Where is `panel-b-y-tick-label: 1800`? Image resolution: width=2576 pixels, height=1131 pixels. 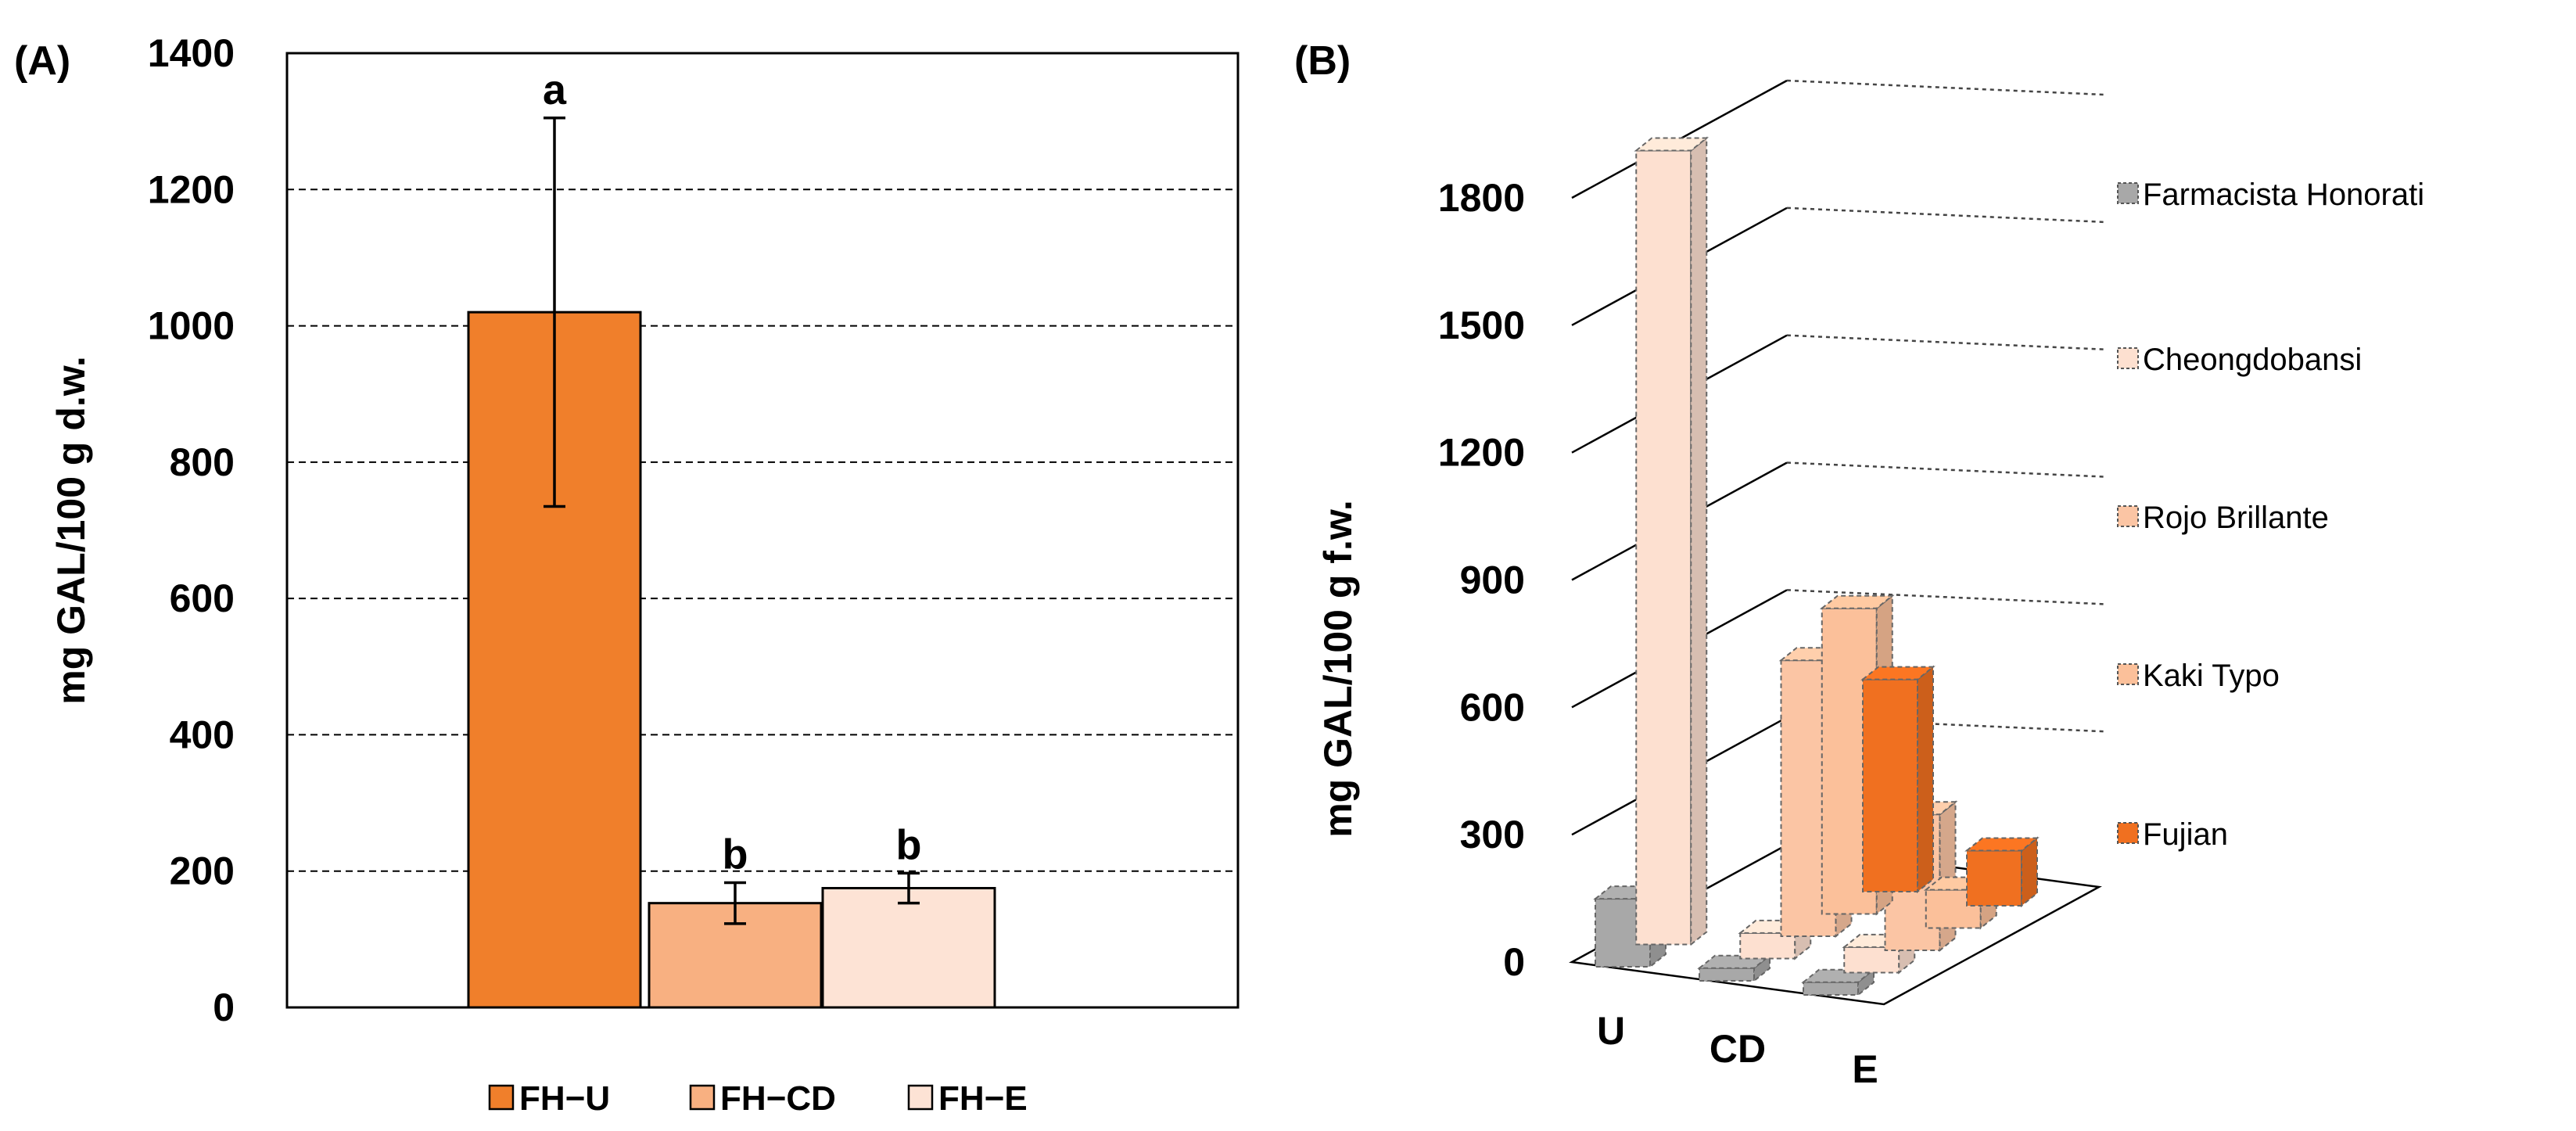
panel-b-y-tick-label: 1800 is located at coordinates (1481, 198).